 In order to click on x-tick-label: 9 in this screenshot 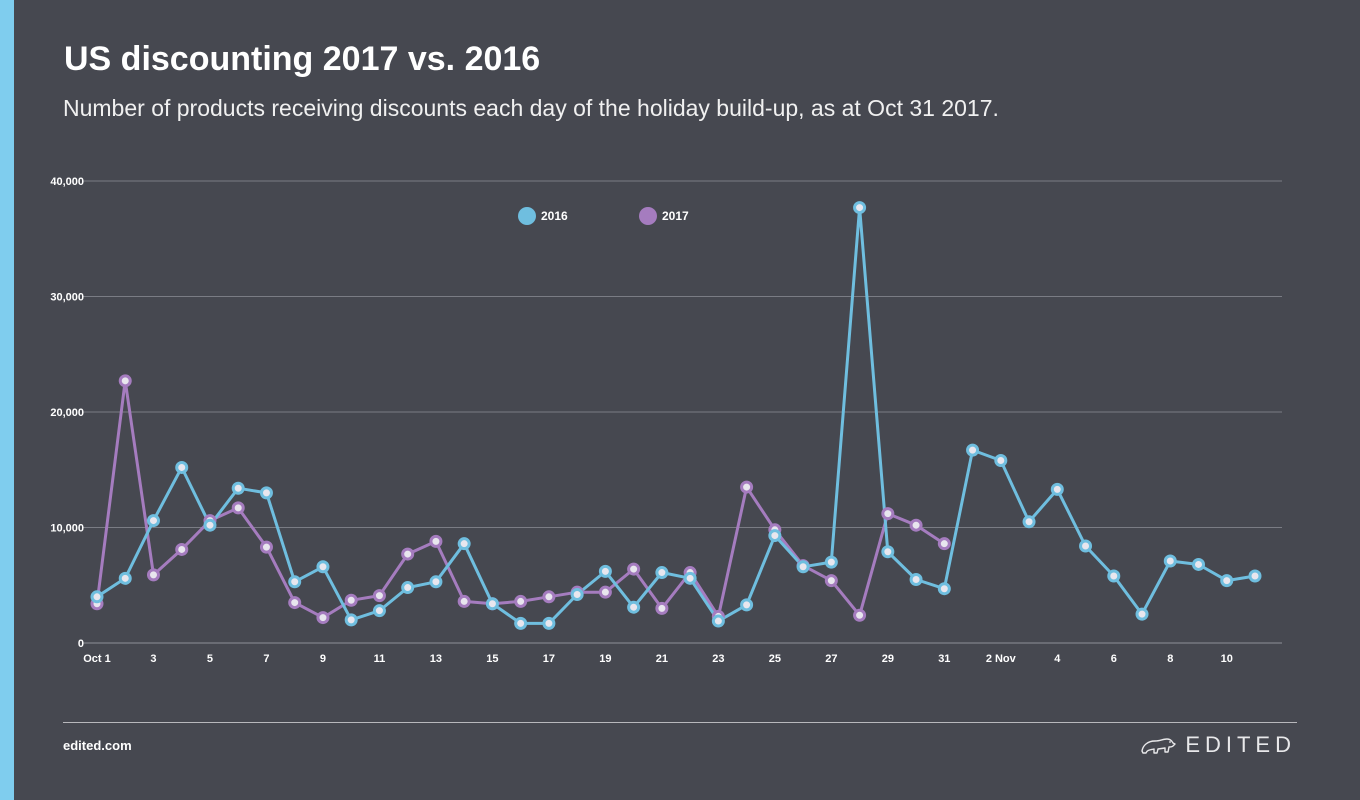, I will do `click(323, 659)`.